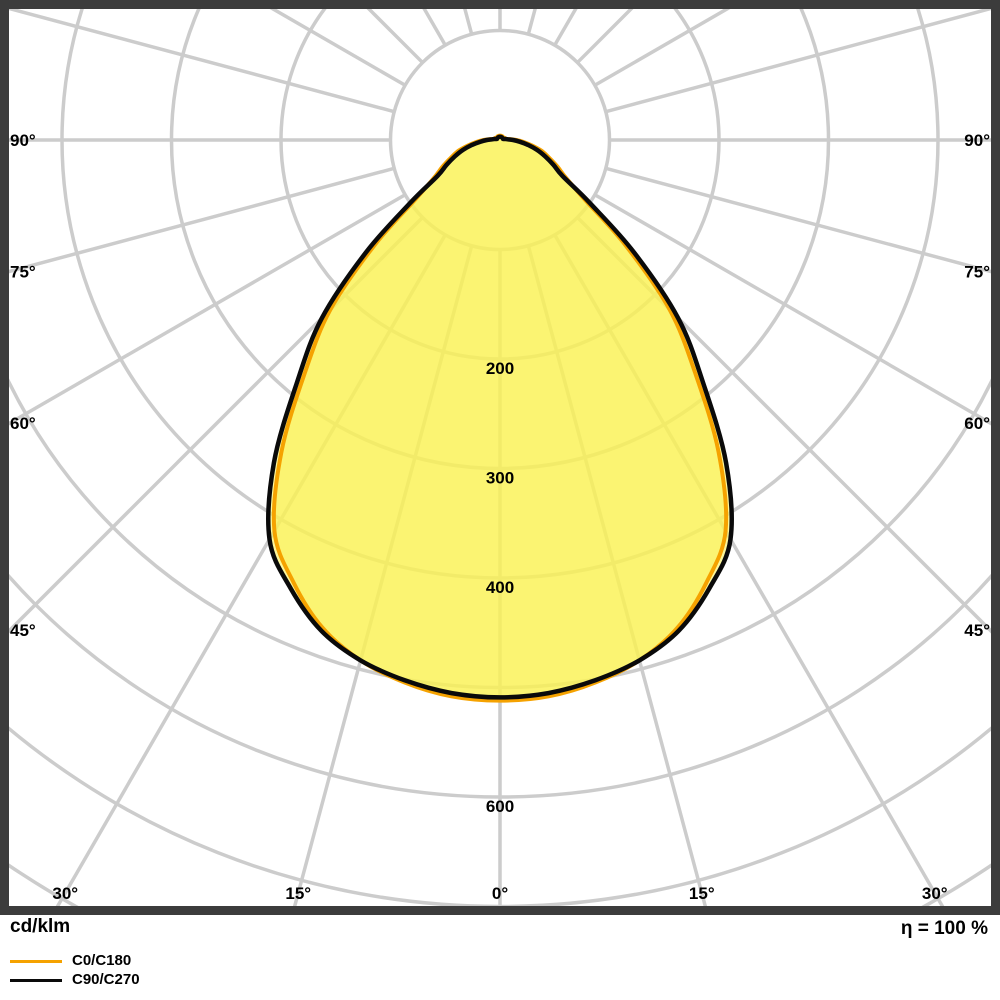 This screenshot has height=1000, width=1000. What do you see at coordinates (202, 220) in the screenshot?
I see `polar-grid-spoke--75` at bounding box center [202, 220].